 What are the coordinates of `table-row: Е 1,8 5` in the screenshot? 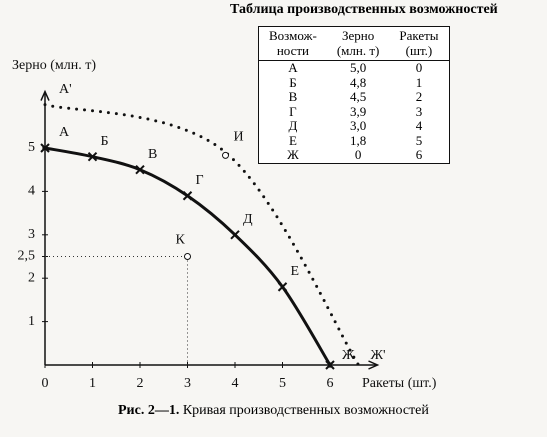 It's located at (354, 140).